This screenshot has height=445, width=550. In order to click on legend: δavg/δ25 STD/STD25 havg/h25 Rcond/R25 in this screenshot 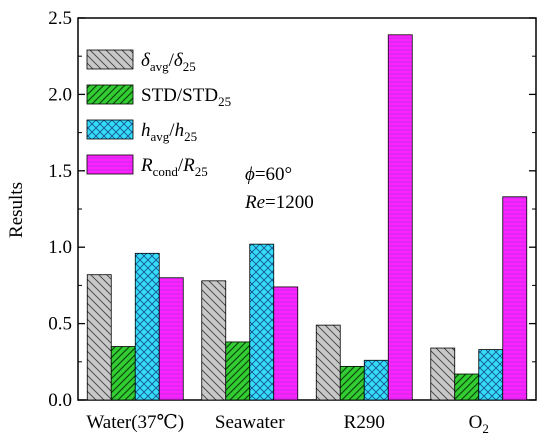, I will do `click(158, 114)`.